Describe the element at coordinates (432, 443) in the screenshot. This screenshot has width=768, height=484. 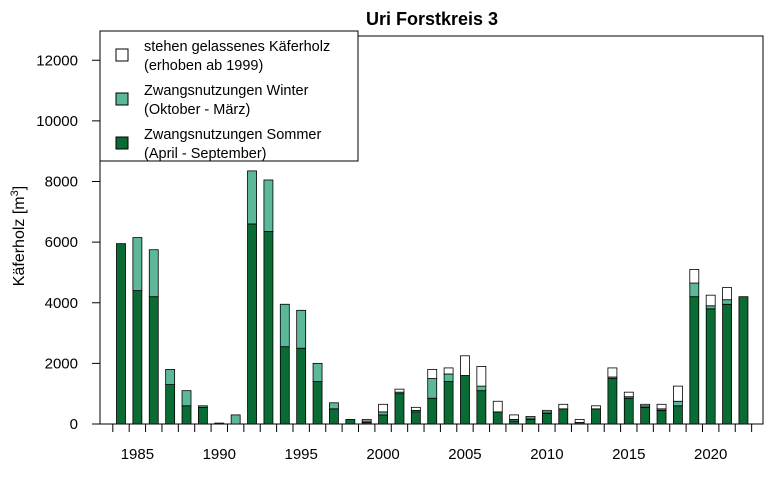
I see `x-axis: 1985 1990 1995 2000 2005 2010 2015 2020` at that location.